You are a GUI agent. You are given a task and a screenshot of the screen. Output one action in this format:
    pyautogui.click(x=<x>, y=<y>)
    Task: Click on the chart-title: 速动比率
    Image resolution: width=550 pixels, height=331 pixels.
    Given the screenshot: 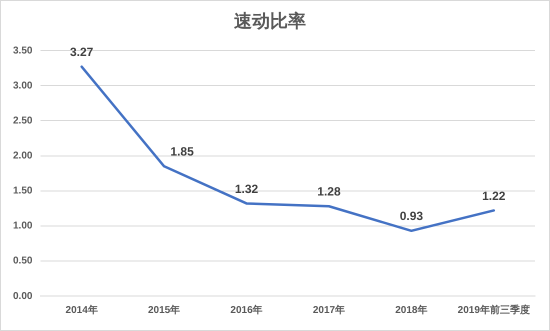 What is the action you would take?
    pyautogui.click(x=270, y=20)
    